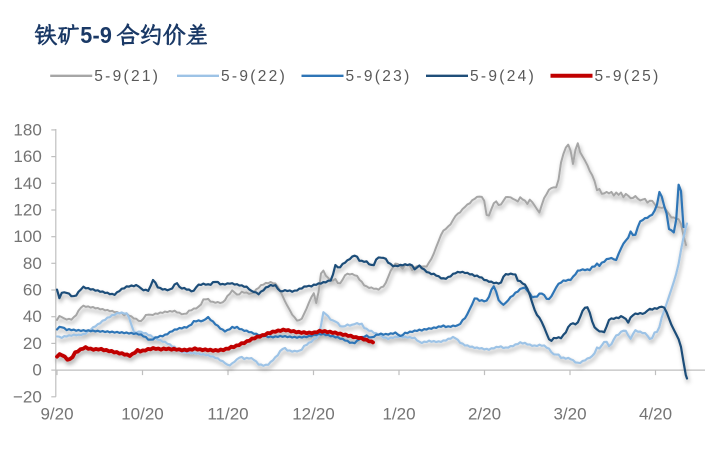  Describe the element at coordinates (227, 414) in the screenshot. I see `svg-text: 11/20` at that location.